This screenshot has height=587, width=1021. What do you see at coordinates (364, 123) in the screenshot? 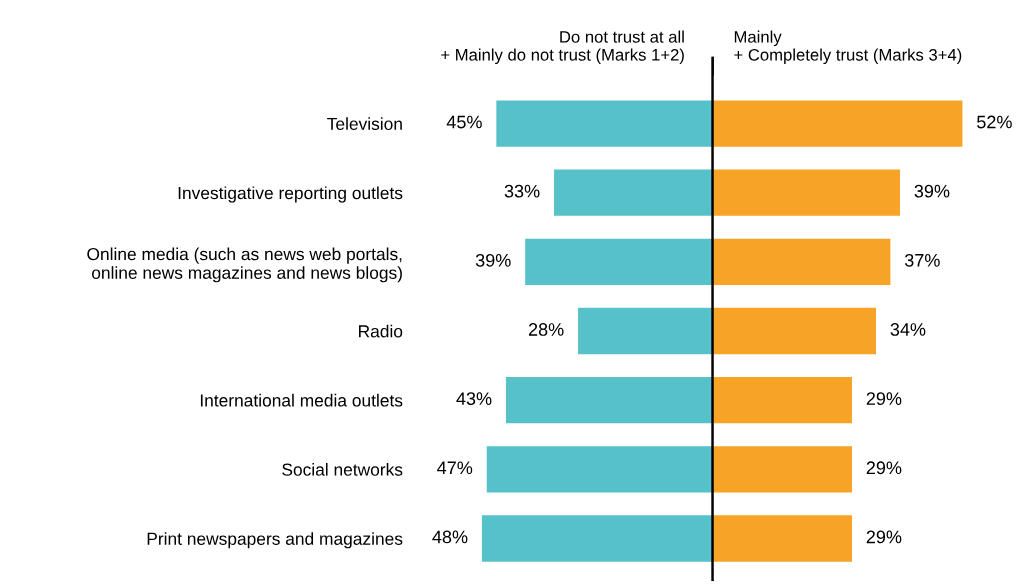
I see `y-tick-label: Television` at bounding box center [364, 123].